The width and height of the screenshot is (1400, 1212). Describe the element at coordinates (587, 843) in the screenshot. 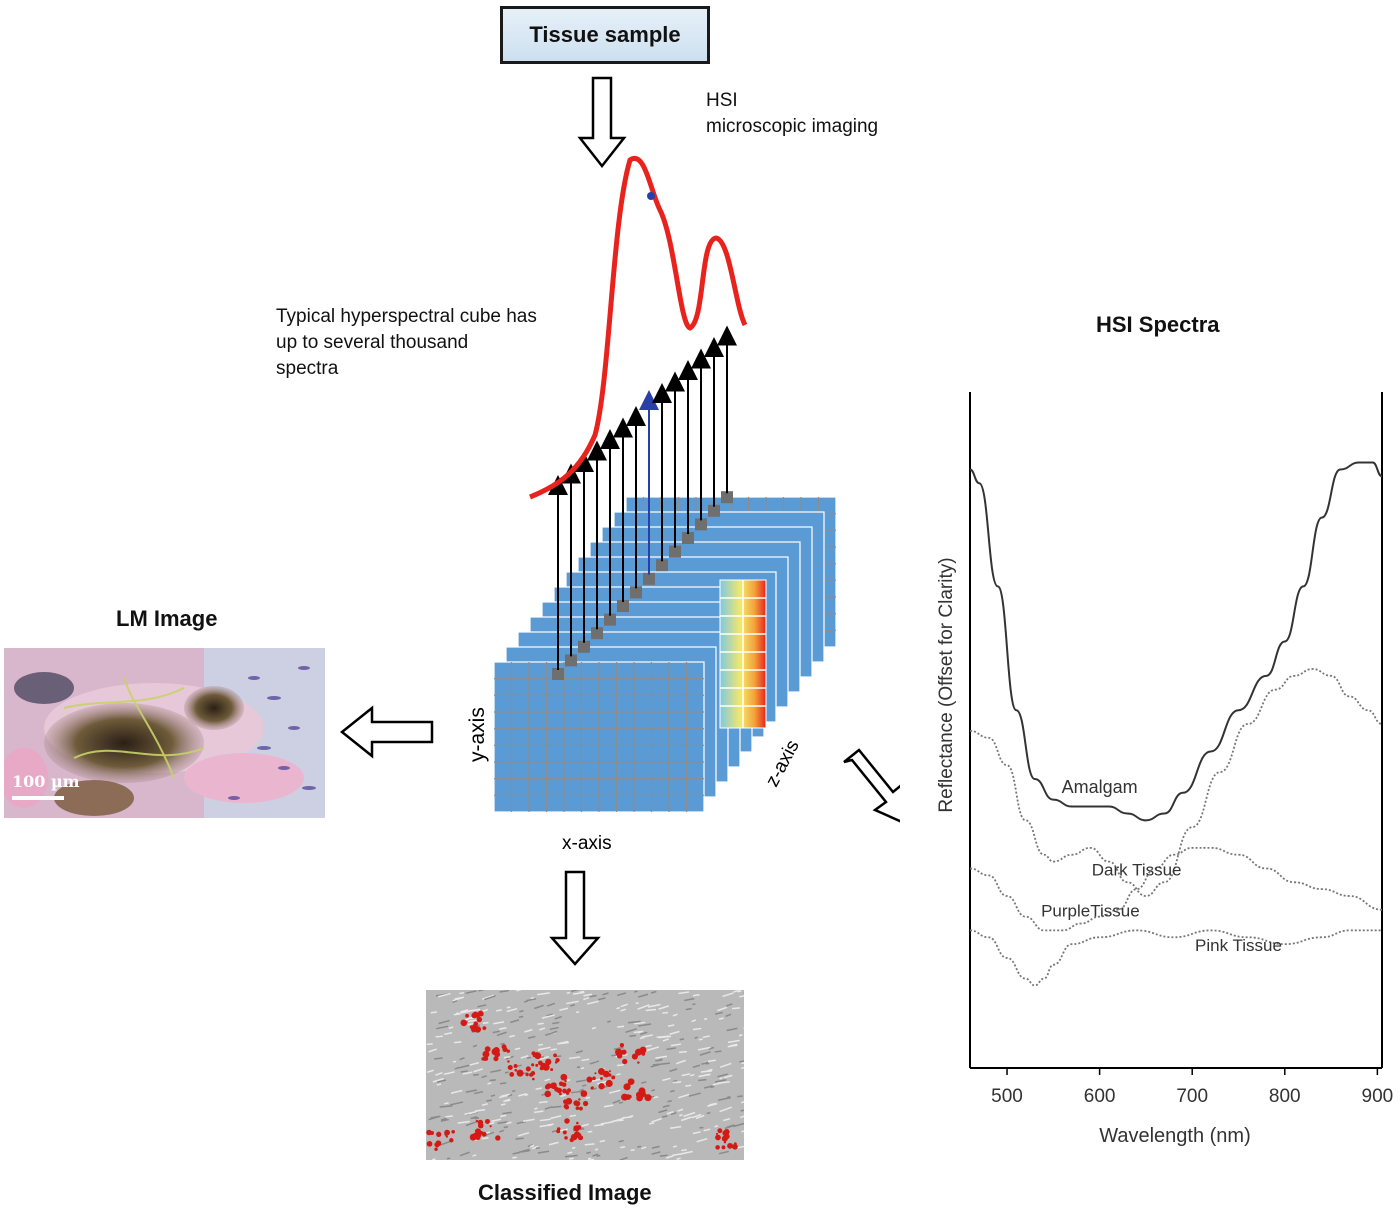

I see `x-axis-label: x-axis` at that location.